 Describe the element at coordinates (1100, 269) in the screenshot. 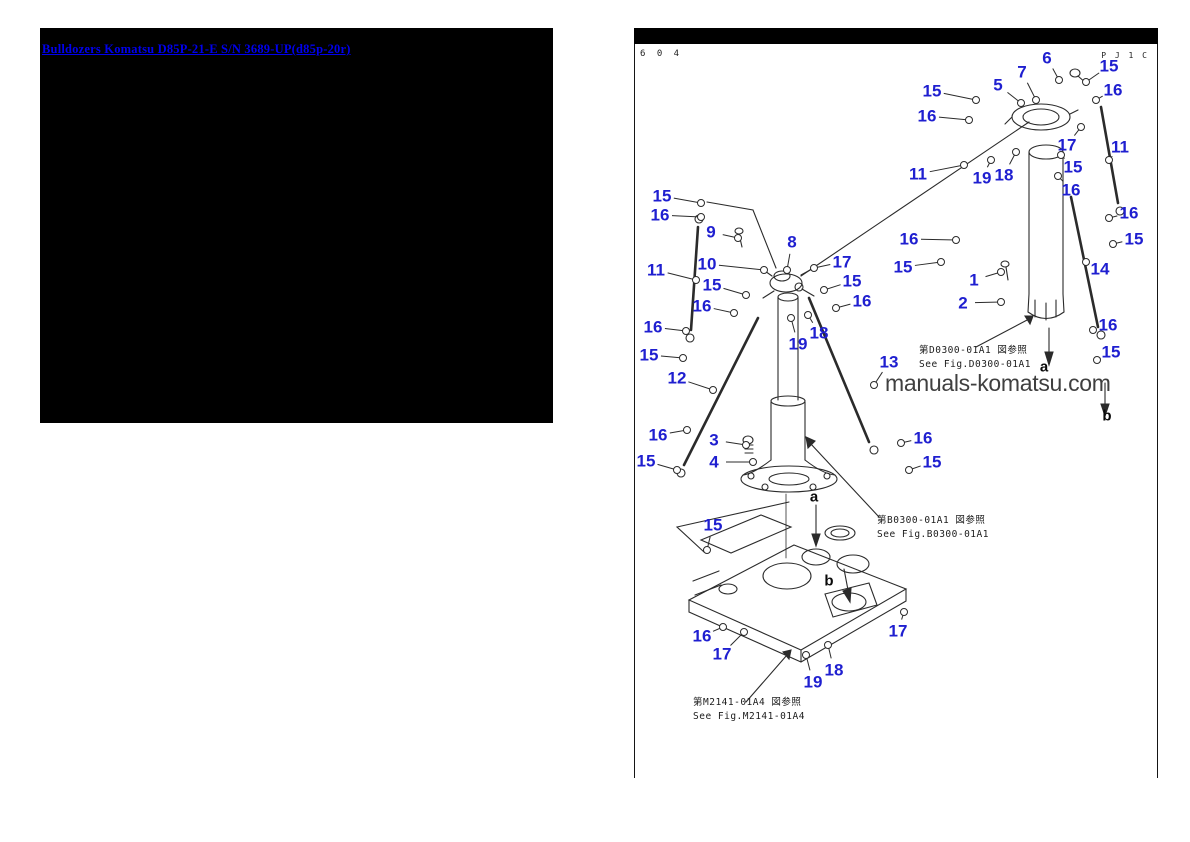

I see `callout-number: 14` at that location.